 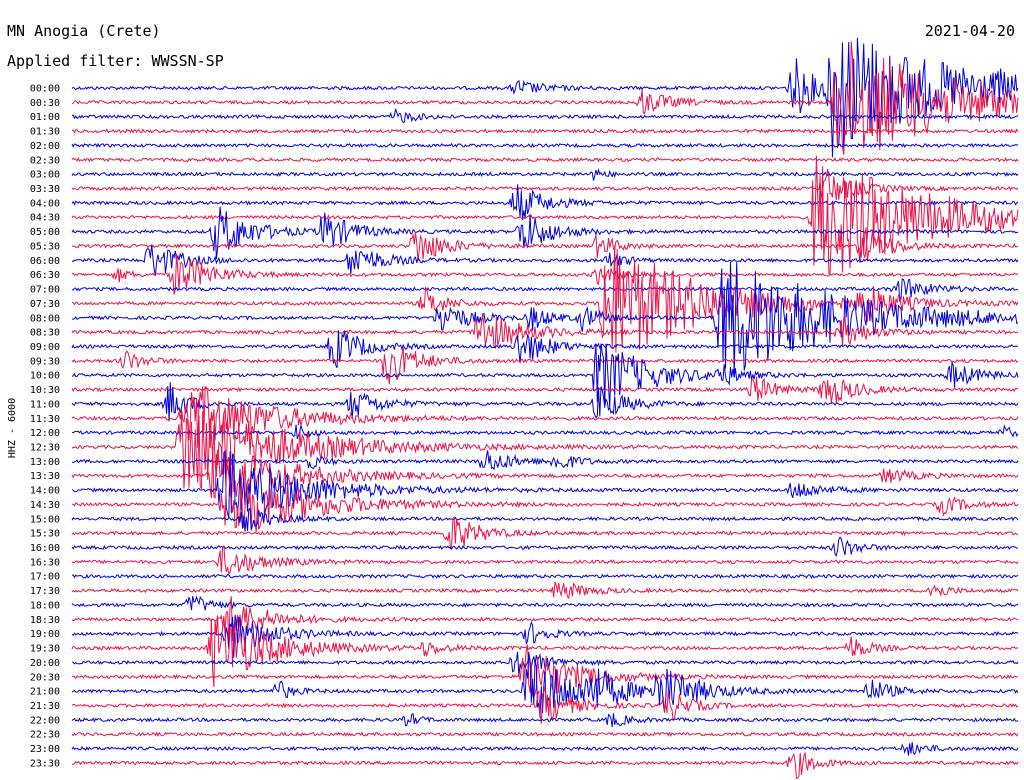 I want to click on trace-row-1930, so click(x=545, y=651).